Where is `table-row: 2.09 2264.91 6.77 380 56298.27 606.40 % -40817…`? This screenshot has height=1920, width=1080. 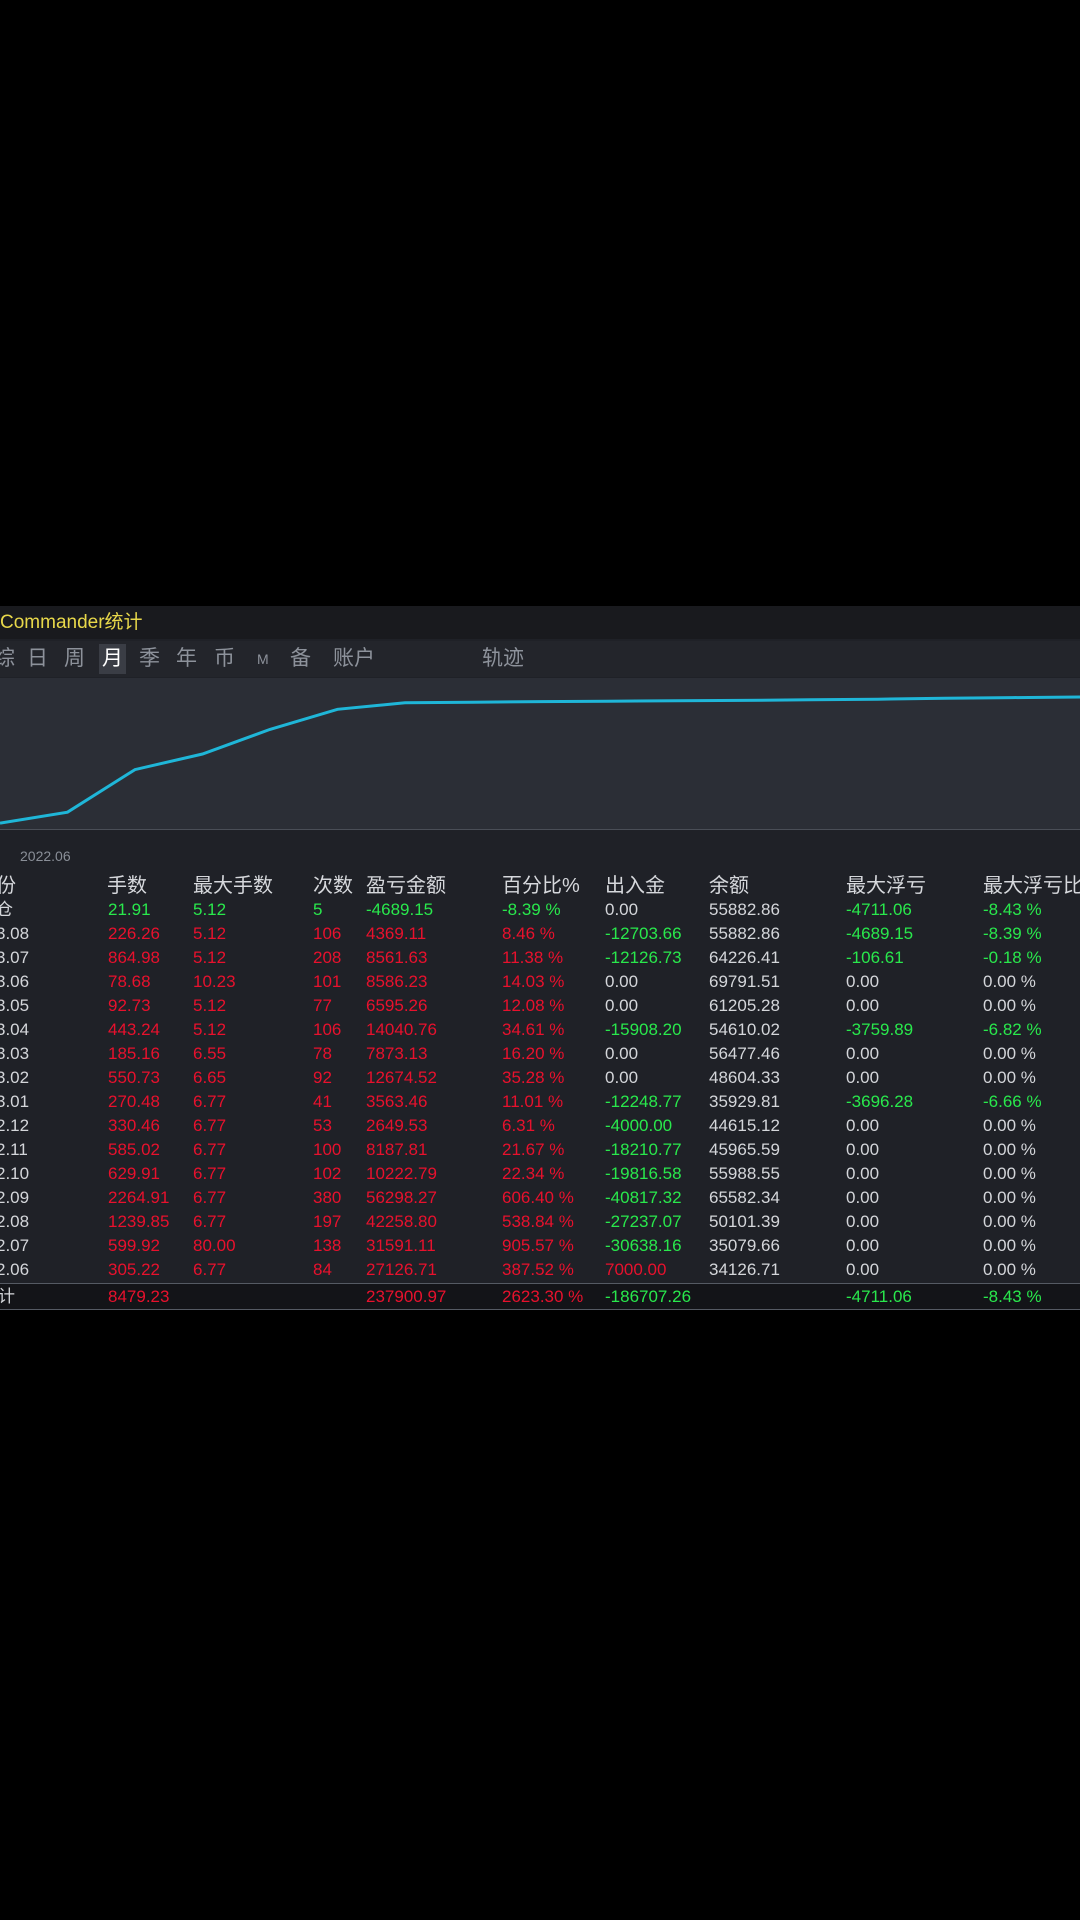
table-row: 2.09 2264.91 6.77 380 56298.27 606.40 % -40817… is located at coordinates (540, 1198).